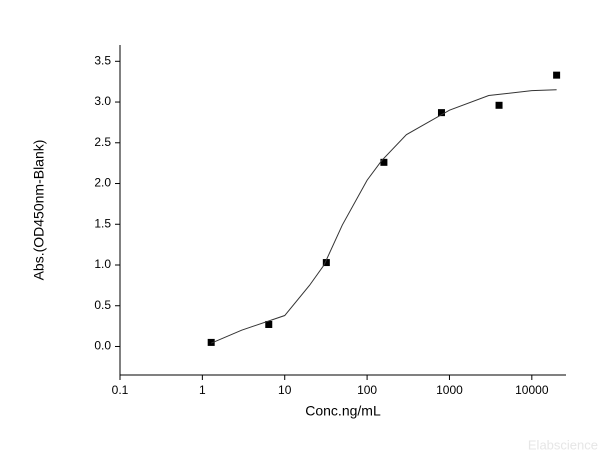 The image size is (608, 454). What do you see at coordinates (532, 390) in the screenshot?
I see `x-tick-label: 10000` at bounding box center [532, 390].